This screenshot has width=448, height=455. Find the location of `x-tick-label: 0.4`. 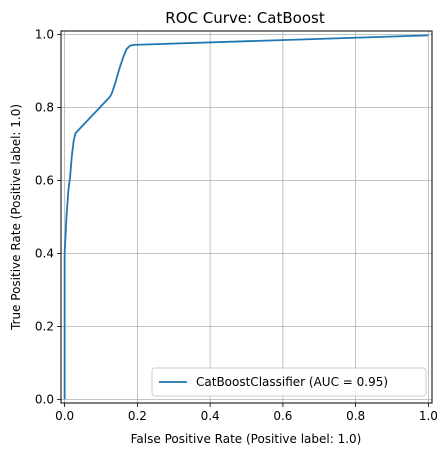

x-tick-label: 0.4 is located at coordinates (210, 416).